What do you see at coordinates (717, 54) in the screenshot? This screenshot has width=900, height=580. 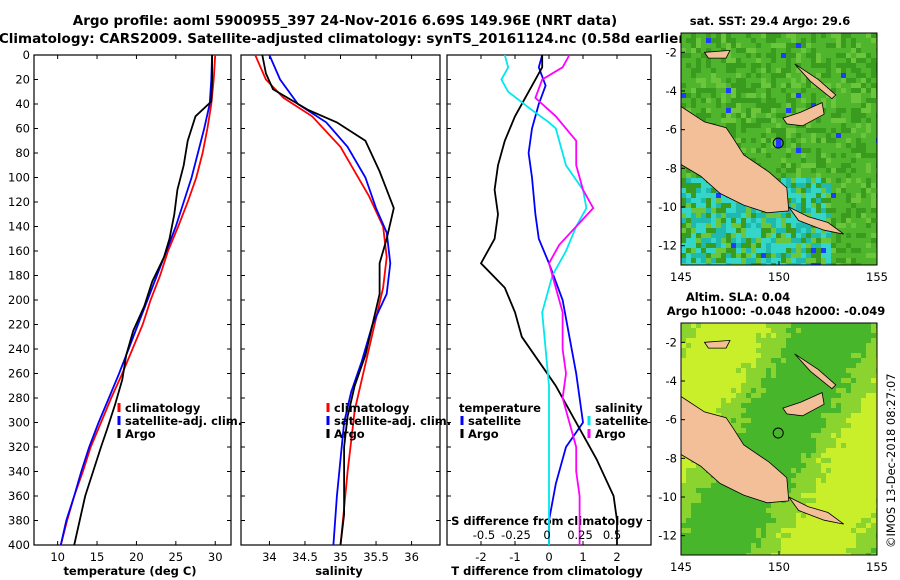 I see `map-land-manus` at bounding box center [717, 54].